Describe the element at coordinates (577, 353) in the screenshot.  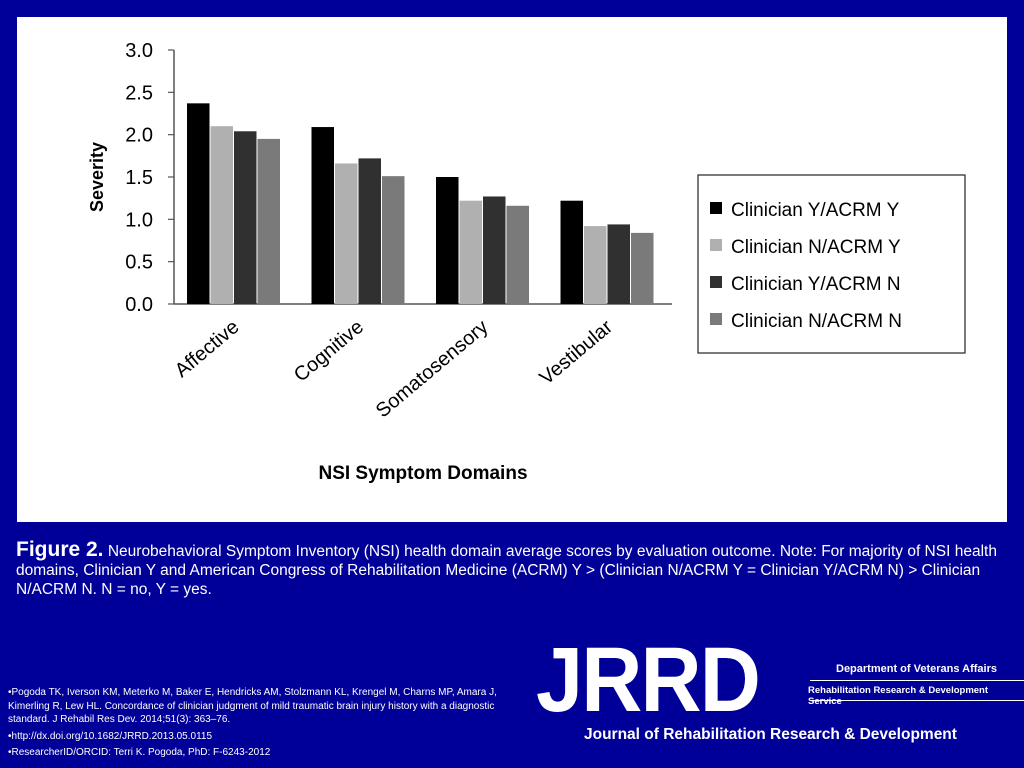
I see `x-tick-label: Vestibular` at that location.